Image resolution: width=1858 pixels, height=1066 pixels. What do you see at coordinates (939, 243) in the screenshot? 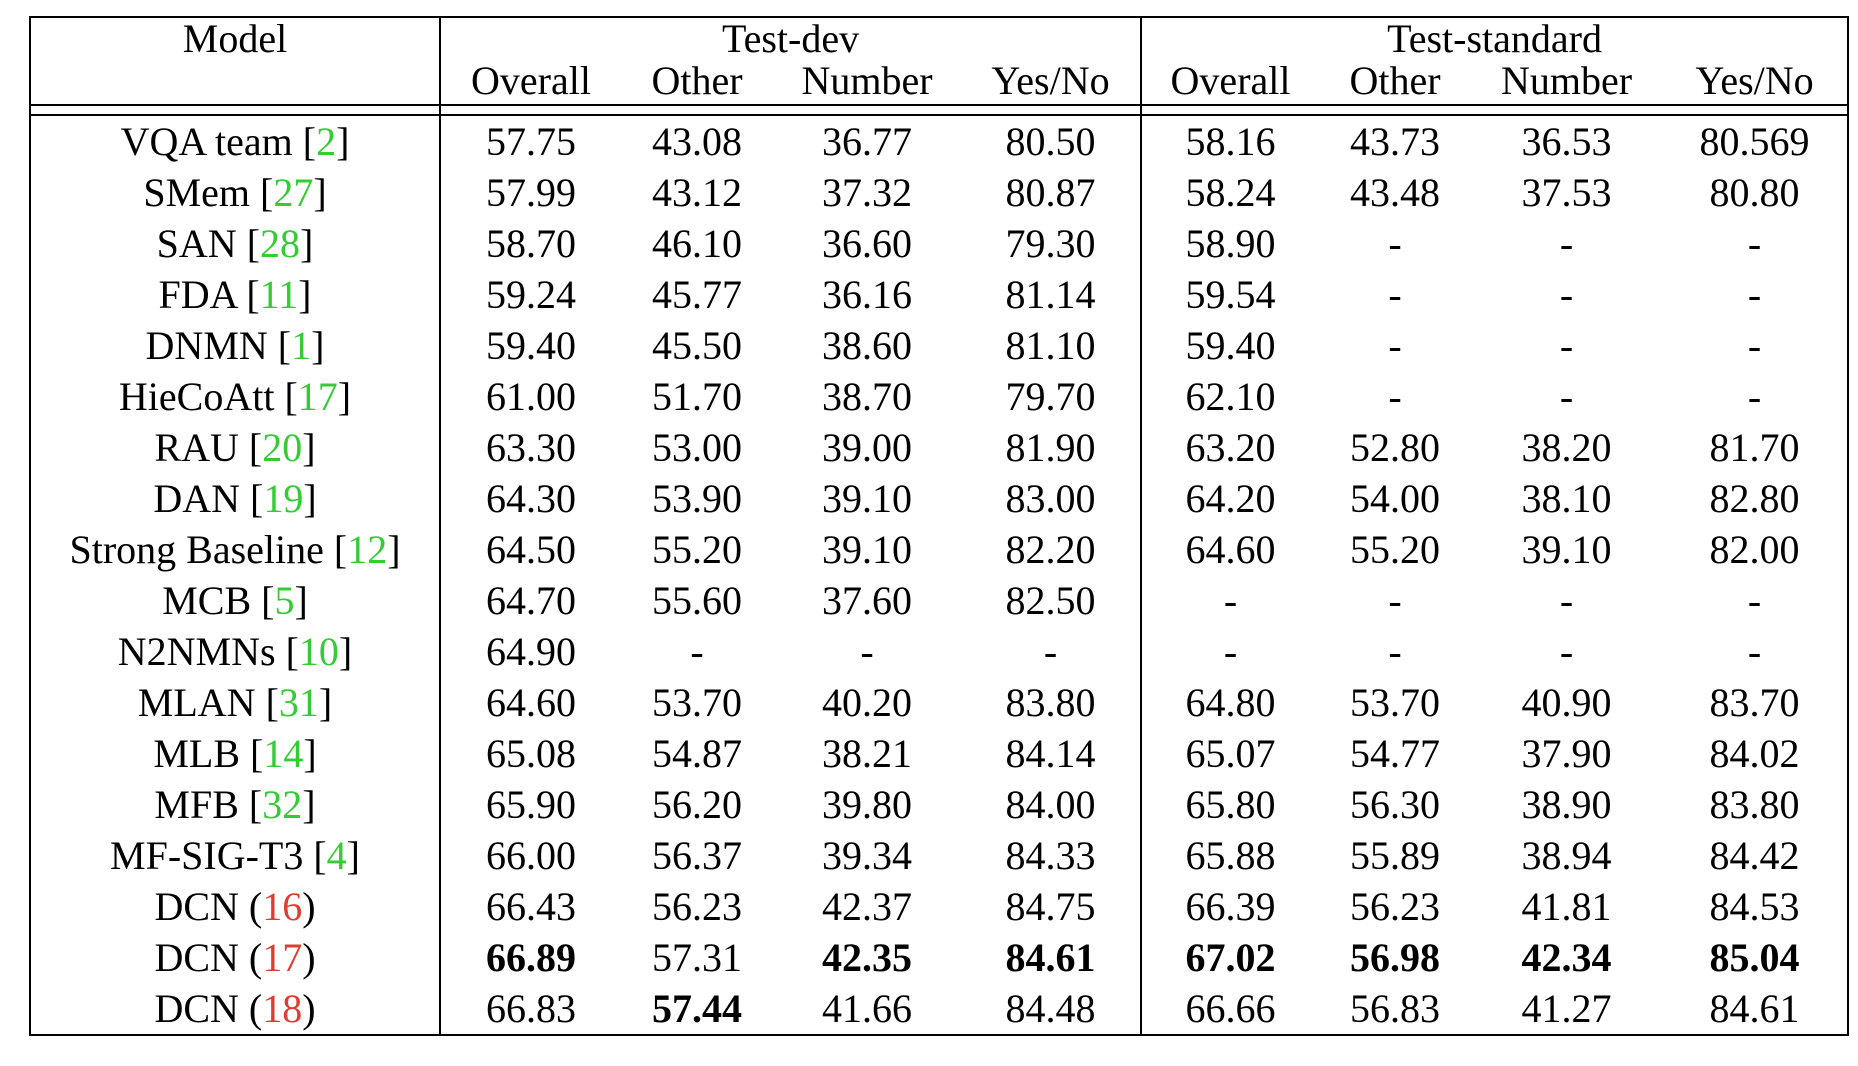
I see `table-row: SAN [28] 58.70 46.10 36.60 79.30 58.90 - - -` at bounding box center [939, 243].